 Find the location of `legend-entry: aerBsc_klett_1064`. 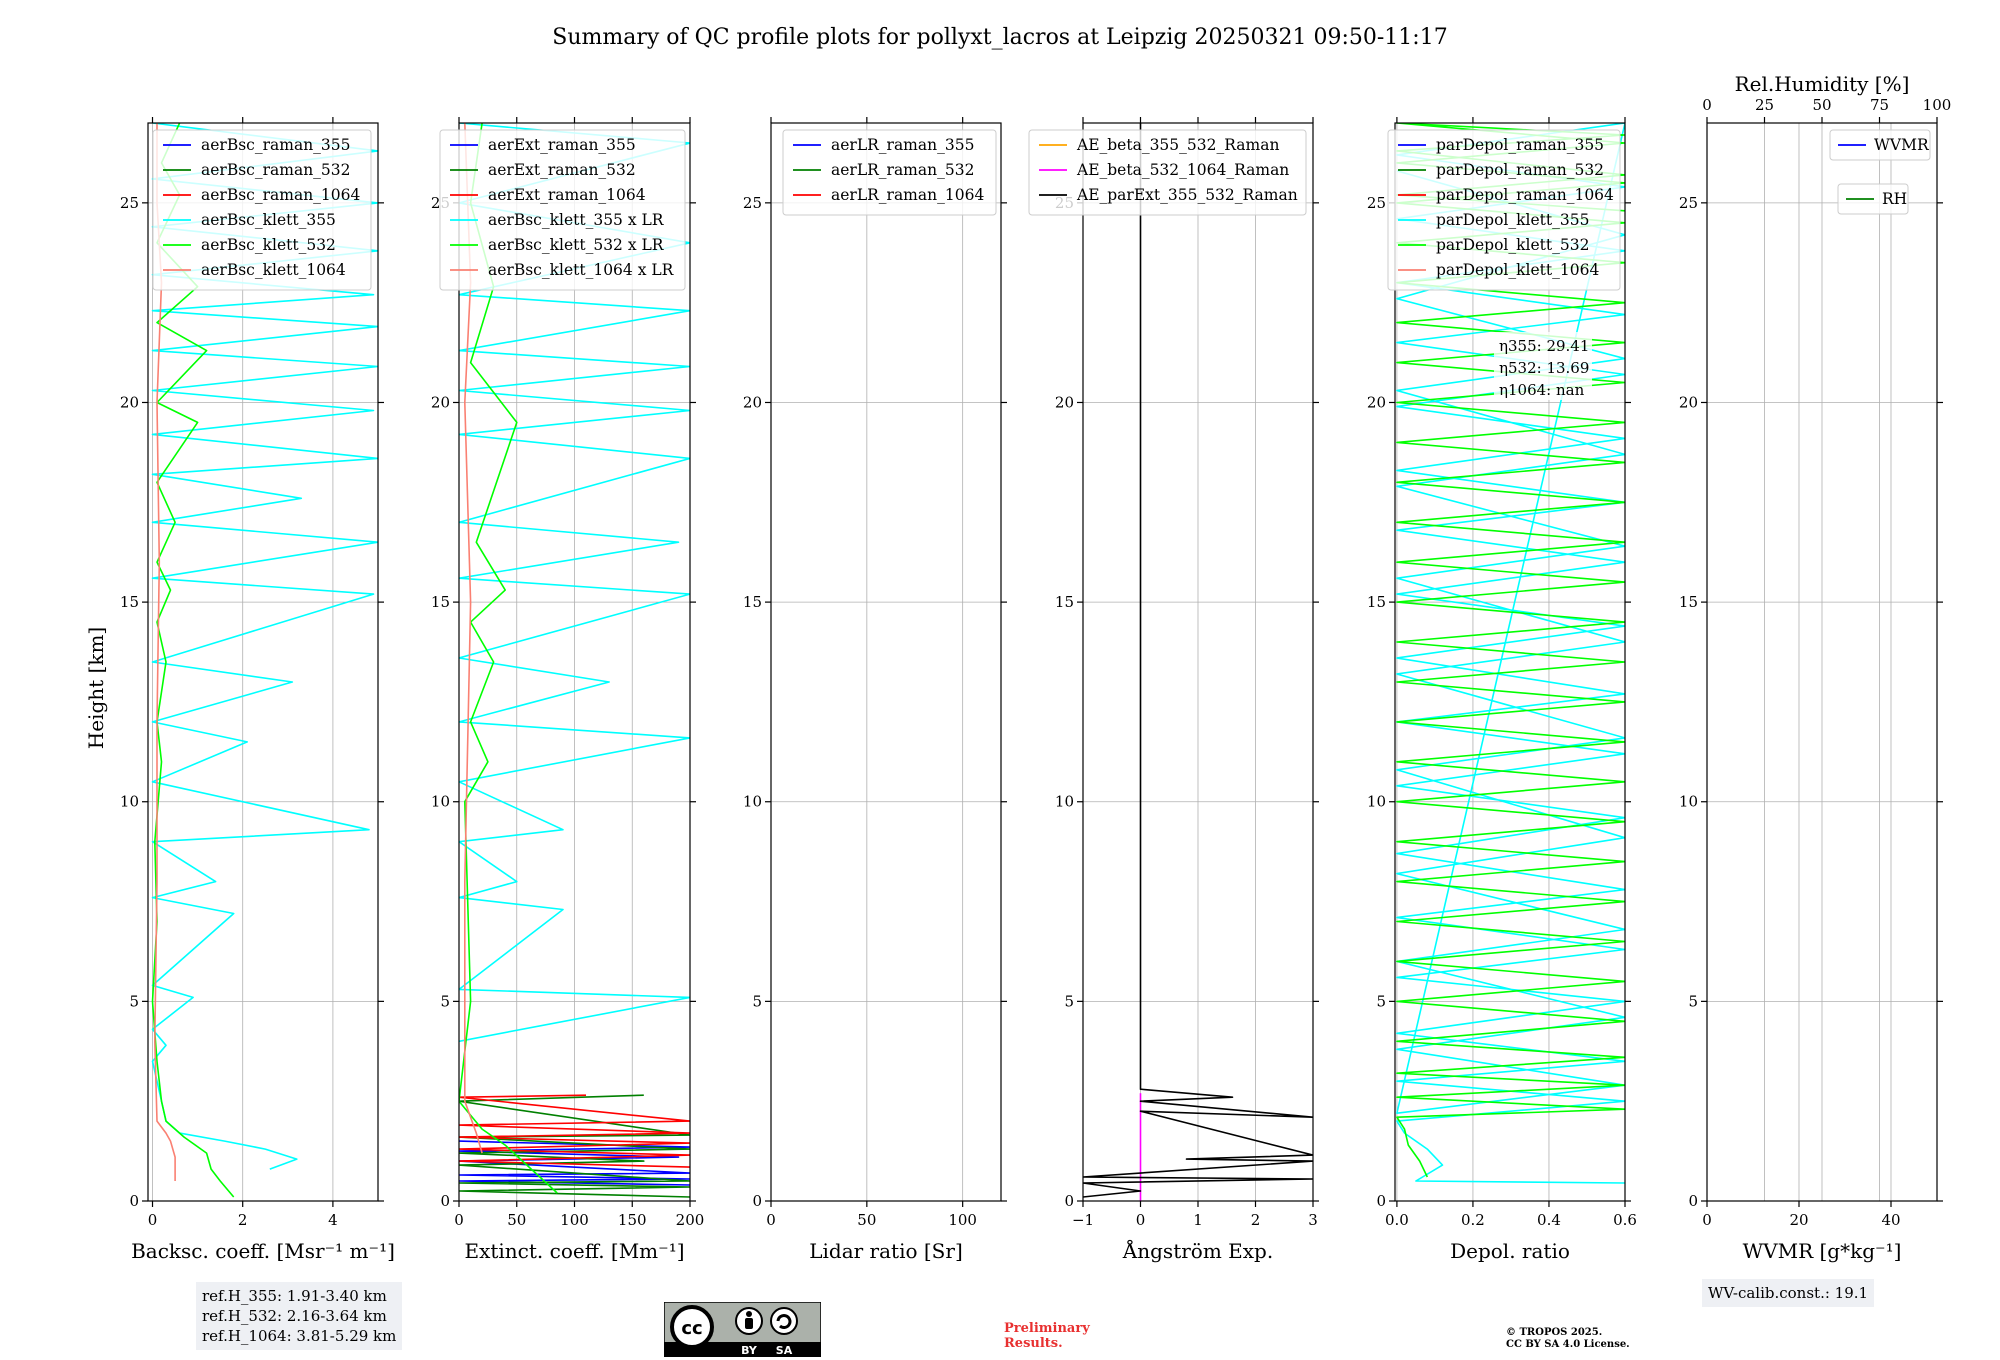

legend-entry: aerBsc_klett_1064 is located at coordinates (273, 270).